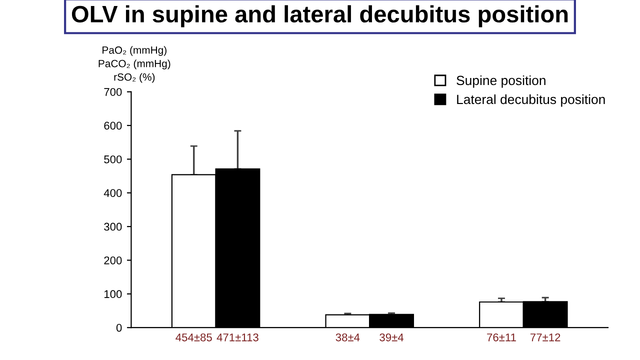 The height and width of the screenshot is (360, 640). What do you see at coordinates (113, 126) in the screenshot?
I see `y-tick-label: 600` at bounding box center [113, 126].